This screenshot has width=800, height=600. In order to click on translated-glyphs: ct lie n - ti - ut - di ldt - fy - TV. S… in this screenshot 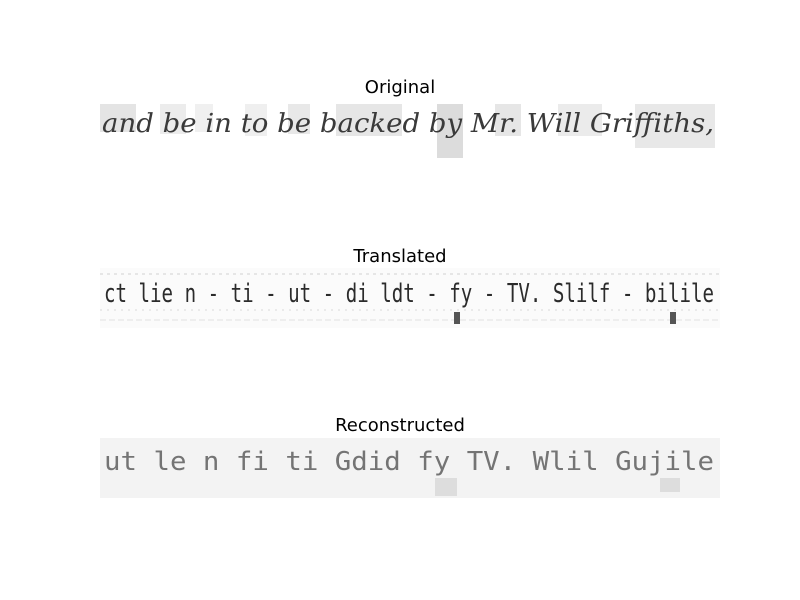, I will do `click(409, 294)`.